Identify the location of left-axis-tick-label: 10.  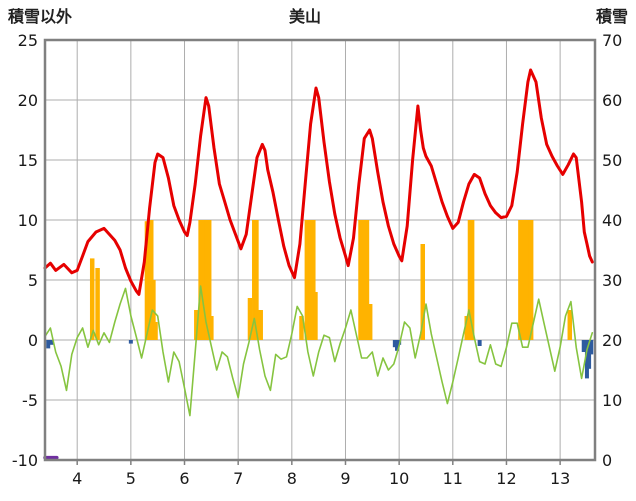
(28, 220).